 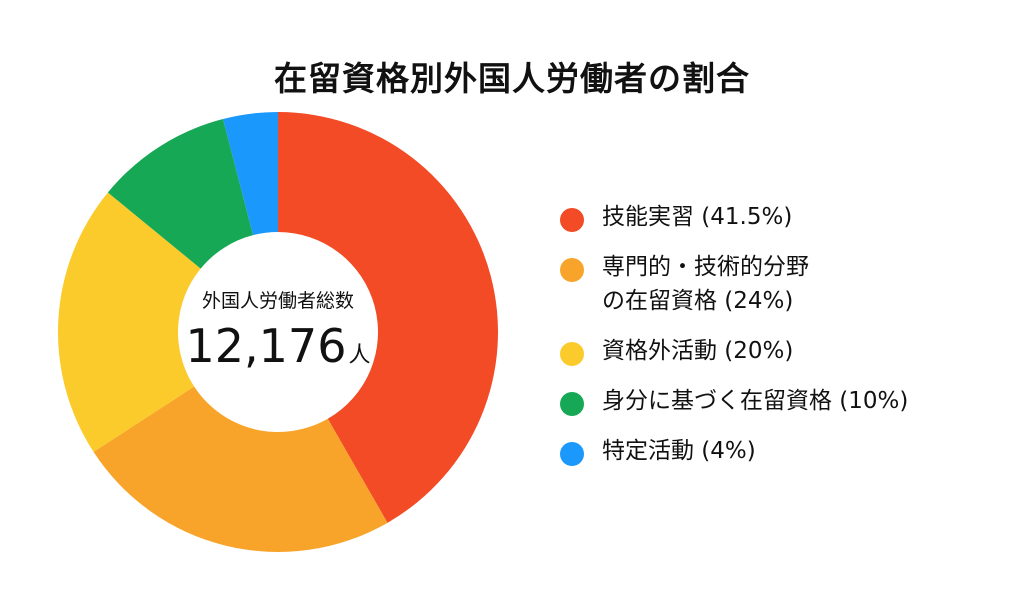 What do you see at coordinates (277, 301) in the screenshot?
I see `center-caption: 外国人労働者総数` at bounding box center [277, 301].